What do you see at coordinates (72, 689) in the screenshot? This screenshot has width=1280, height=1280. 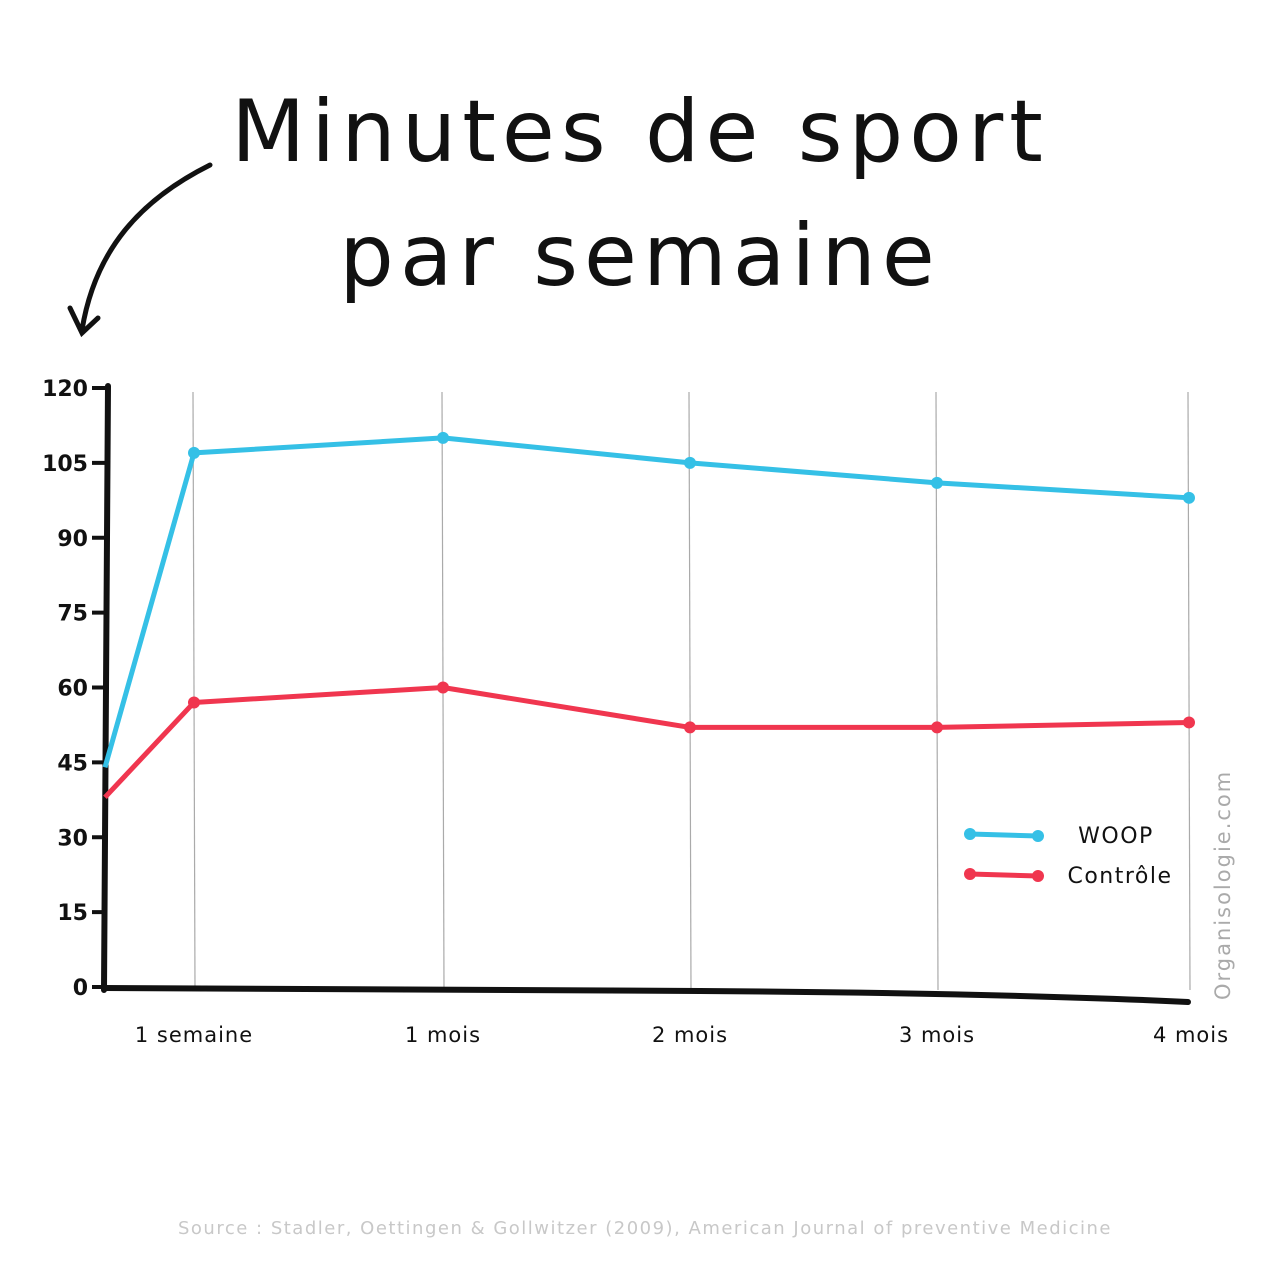 I see `y-tick-label: 60` at bounding box center [72, 689].